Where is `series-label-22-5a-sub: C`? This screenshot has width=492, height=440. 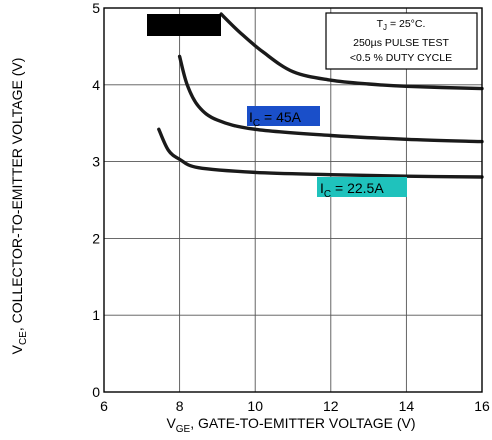 series-label-22-5a-sub: C is located at coordinates (327, 194).